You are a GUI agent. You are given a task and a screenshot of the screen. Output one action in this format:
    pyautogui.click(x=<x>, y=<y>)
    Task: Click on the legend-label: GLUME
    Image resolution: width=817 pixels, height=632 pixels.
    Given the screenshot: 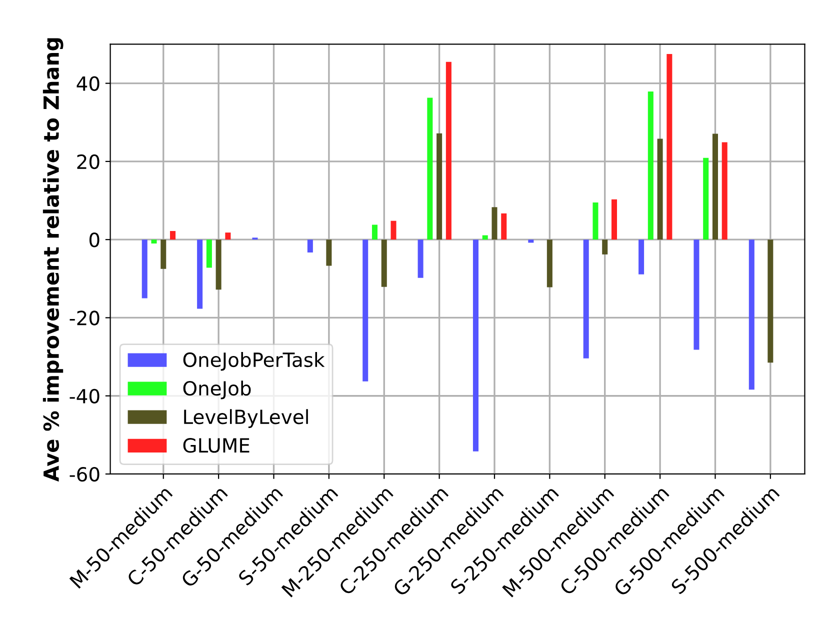 What is the action you would take?
    pyautogui.click(x=216, y=445)
    